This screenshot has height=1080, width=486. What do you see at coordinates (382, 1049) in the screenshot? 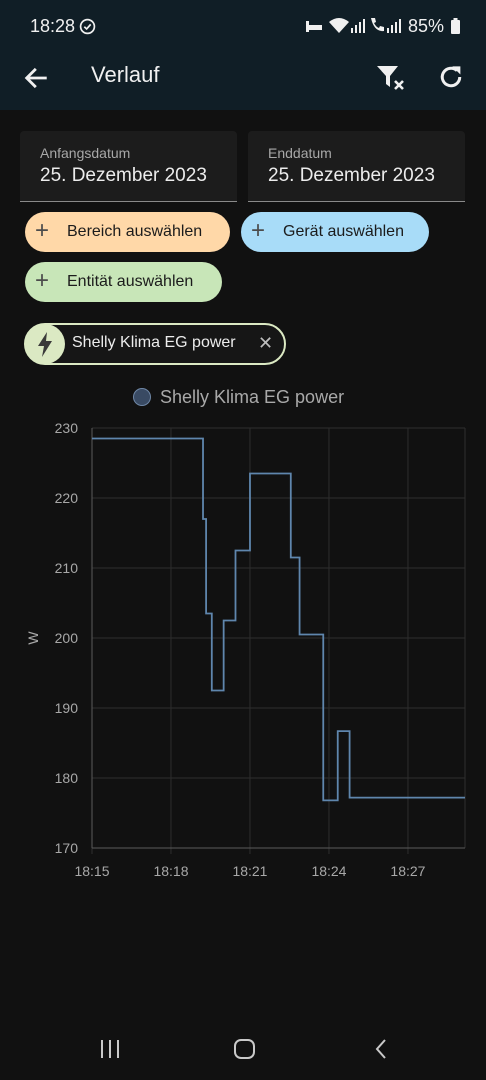
I see `back-icon` at bounding box center [382, 1049].